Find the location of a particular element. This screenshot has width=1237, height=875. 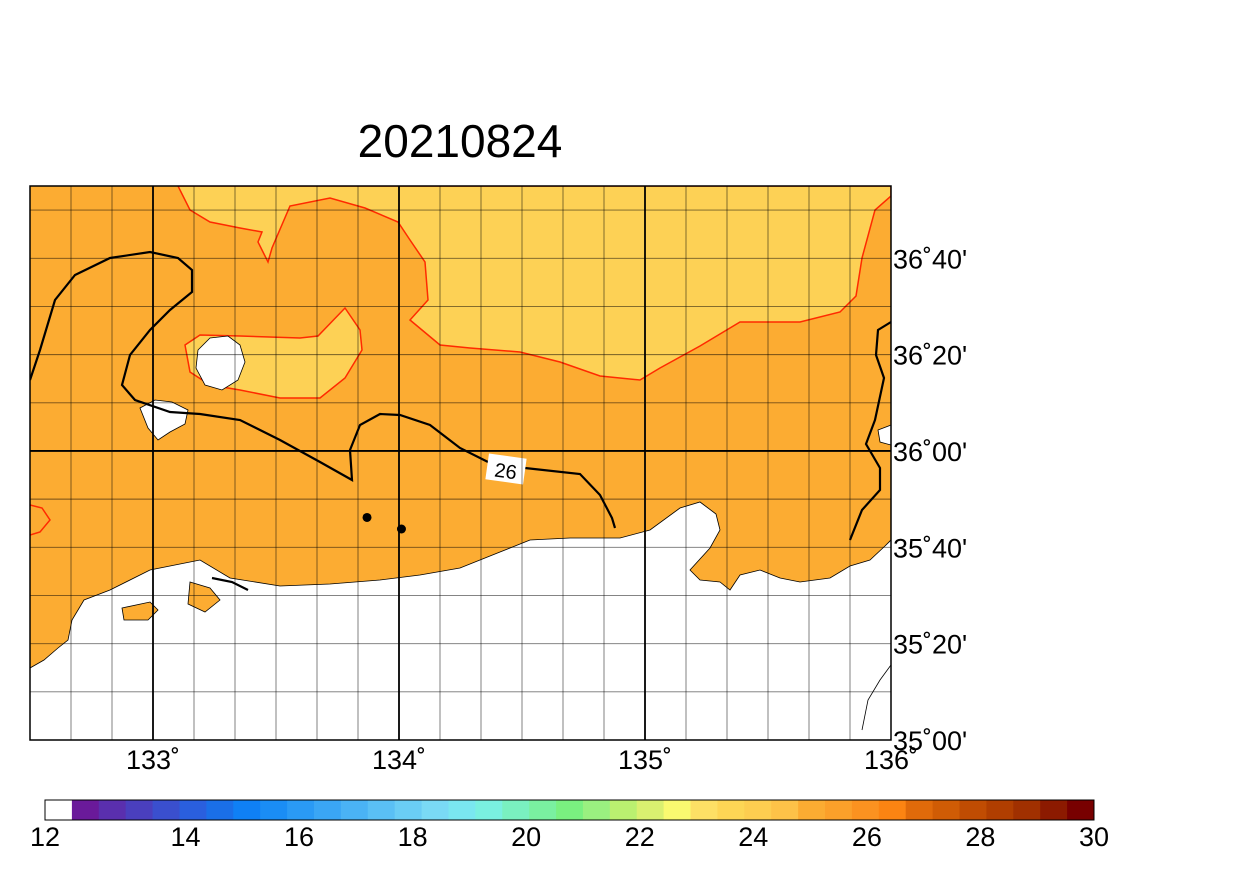

contour-label-26: 26 is located at coordinates (505, 472).